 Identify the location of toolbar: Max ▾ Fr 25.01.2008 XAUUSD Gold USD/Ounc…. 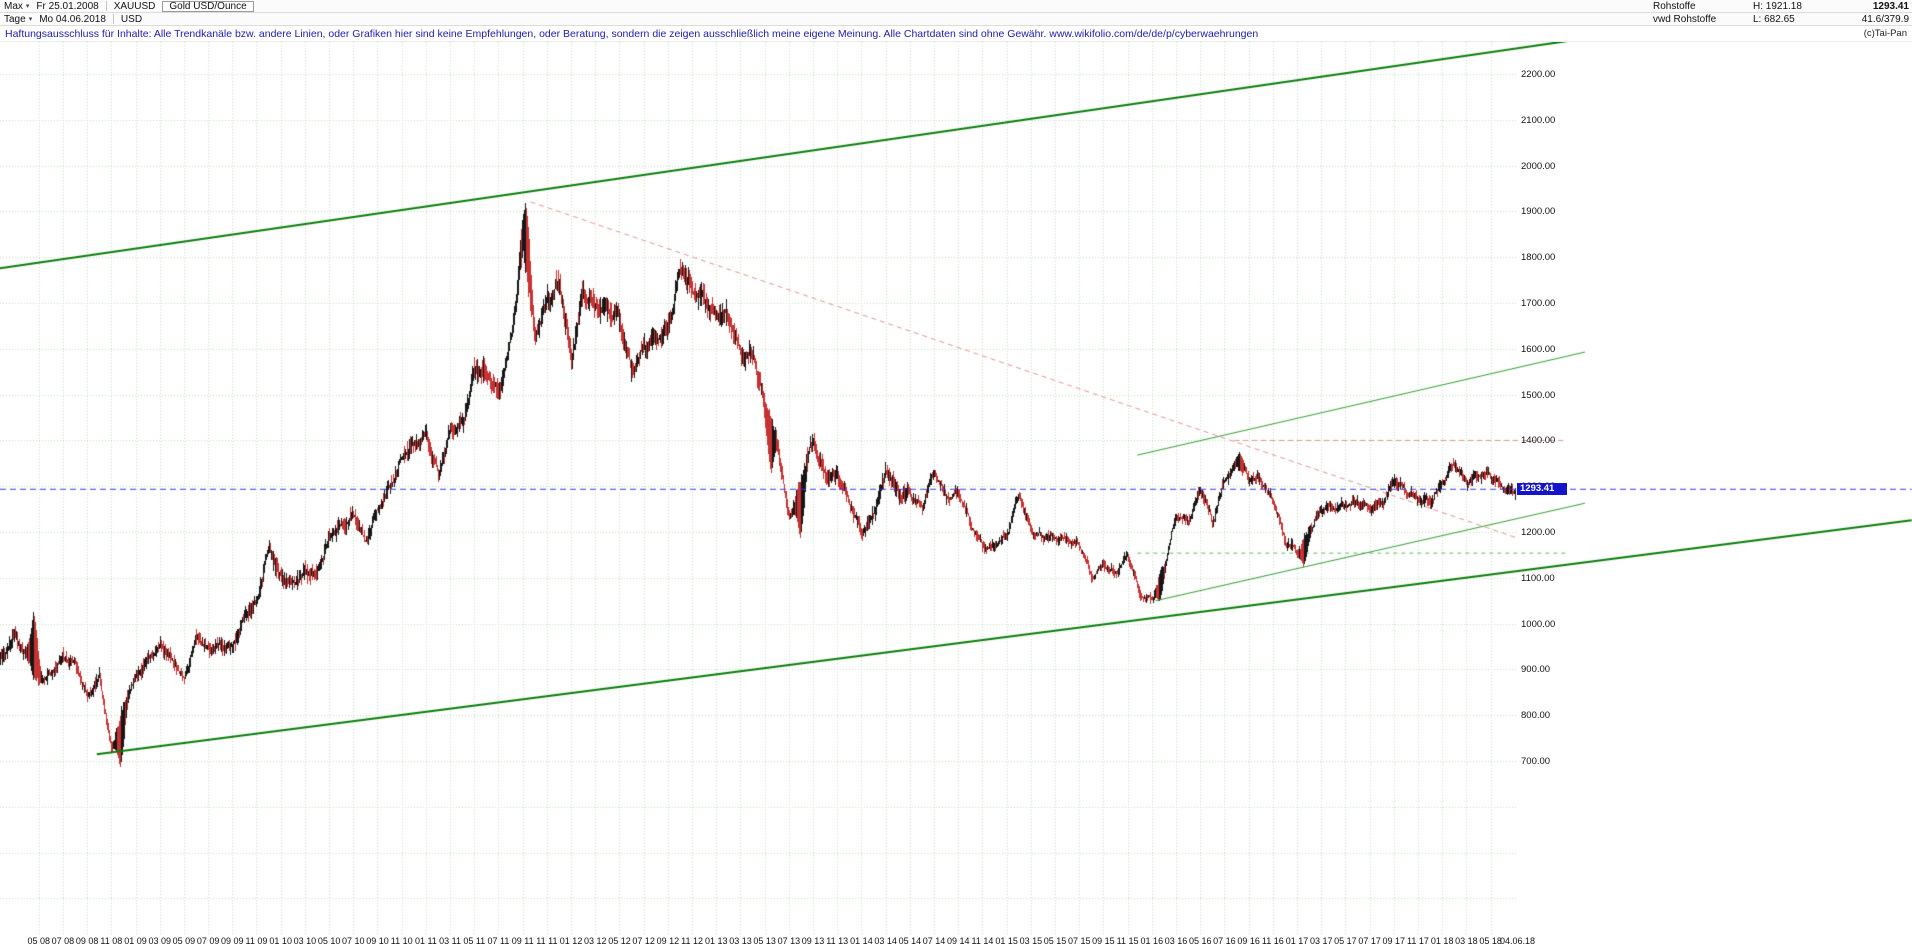
(956, 13).